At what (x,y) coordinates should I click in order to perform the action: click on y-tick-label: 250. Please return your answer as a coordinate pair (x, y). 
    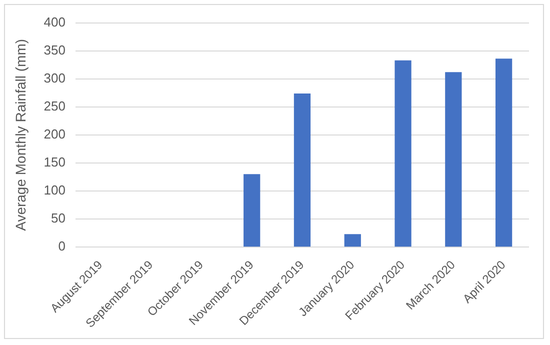
    Looking at the image, I should click on (55, 106).